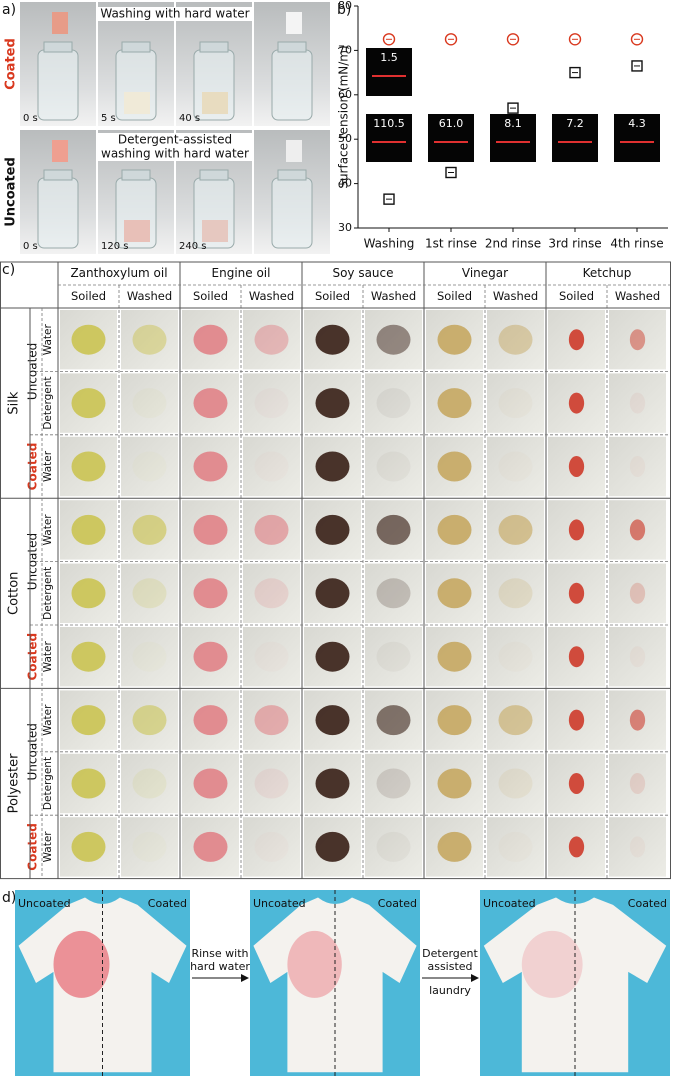 The height and width of the screenshot is (1084, 674). Describe the element at coordinates (509, 903) in the screenshot. I see `shirt-label: Uncoated` at that location.